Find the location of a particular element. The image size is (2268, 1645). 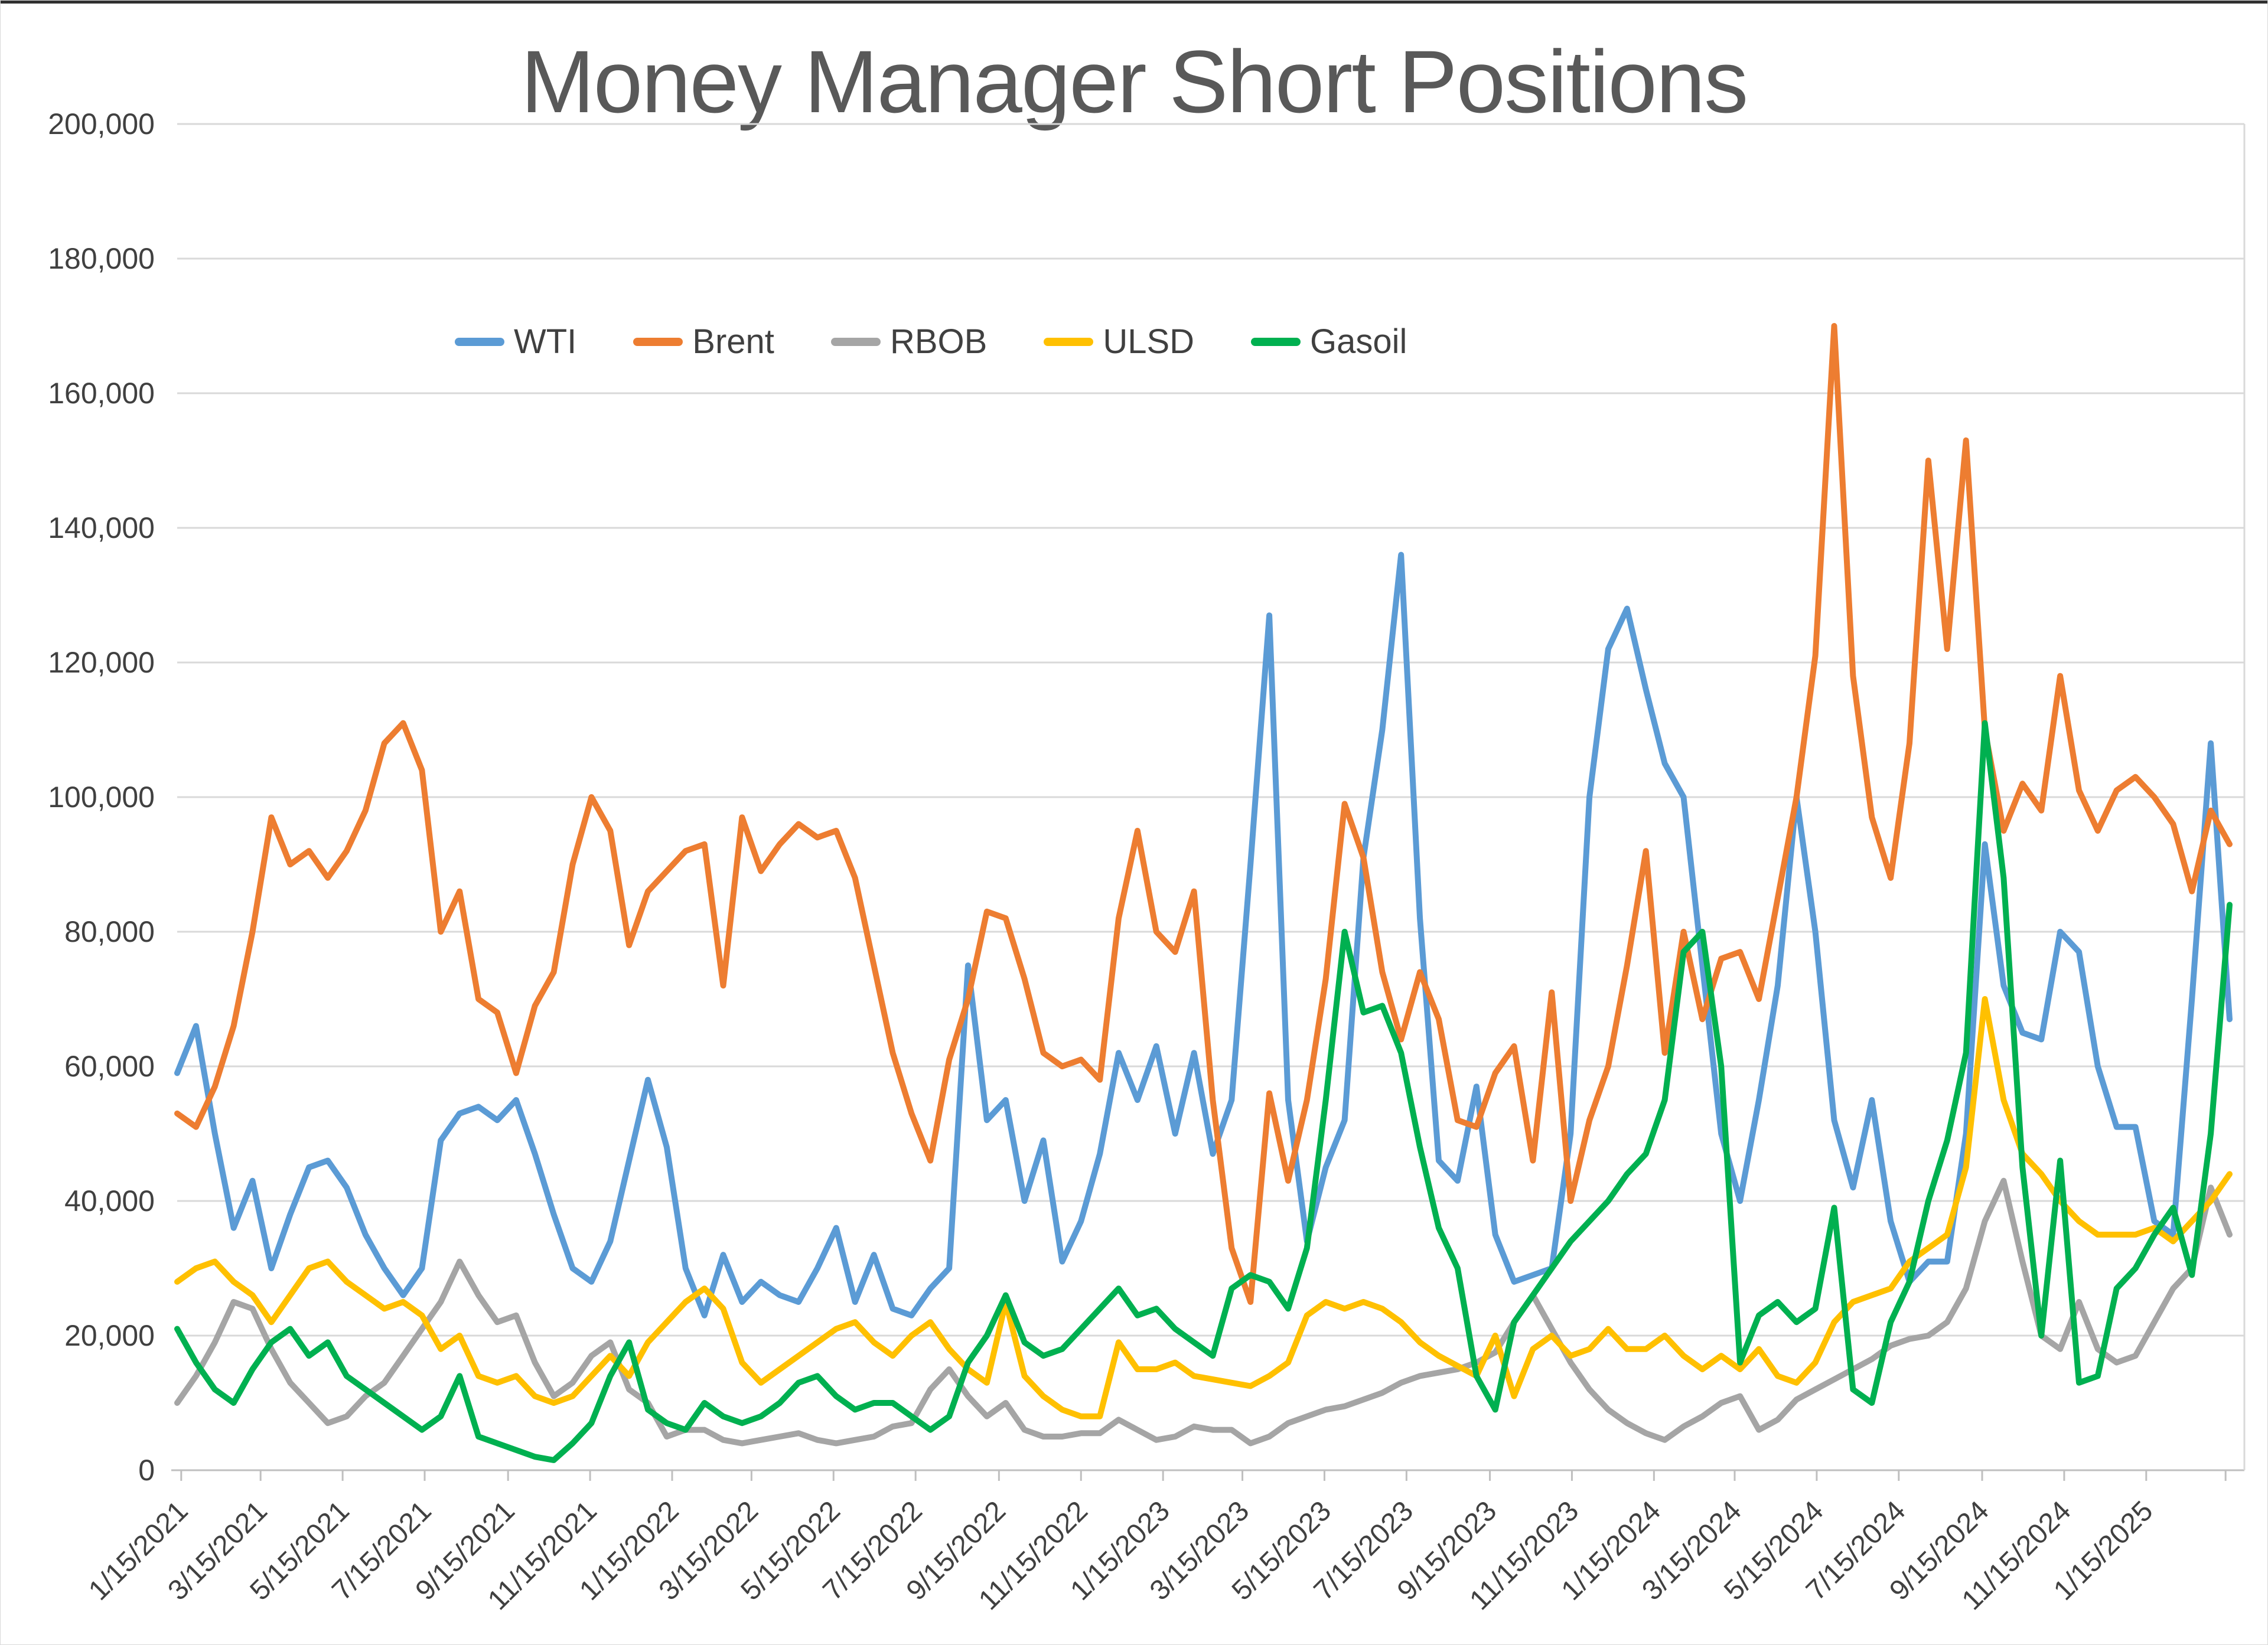

legend-item-rbob: RBOB is located at coordinates (909, 341).